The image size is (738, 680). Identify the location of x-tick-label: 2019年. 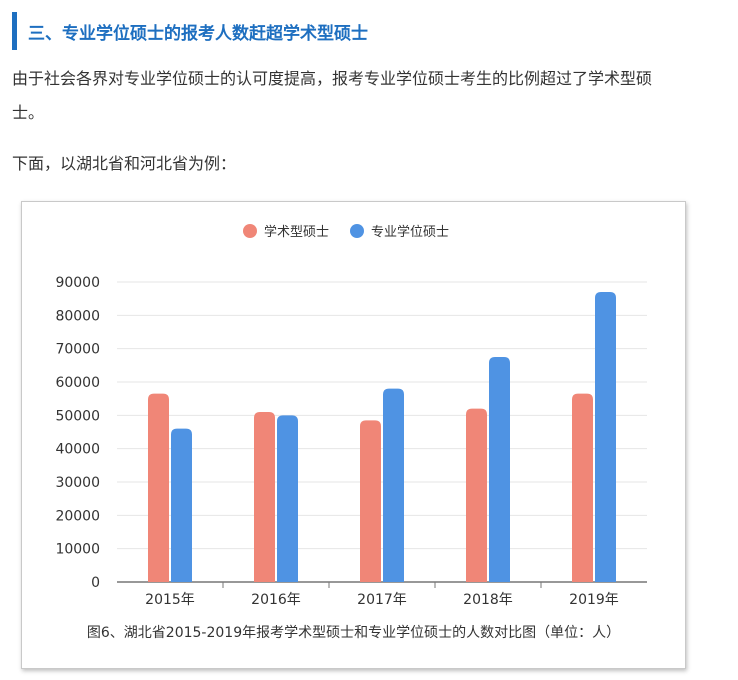
(594, 600).